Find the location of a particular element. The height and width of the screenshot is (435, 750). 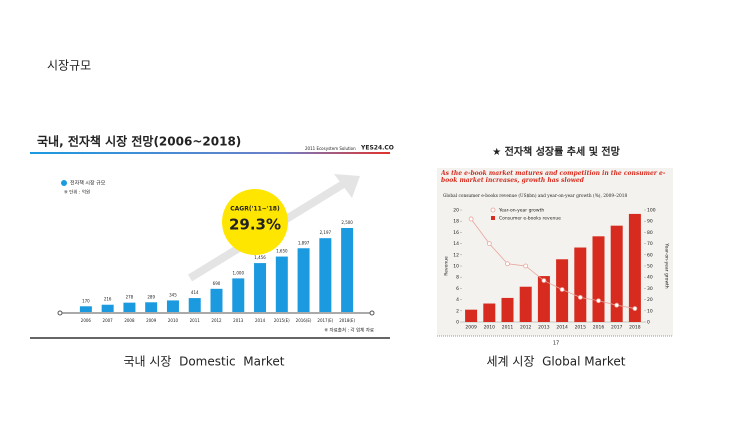

y-tick-label: 0 is located at coordinates (457, 323).